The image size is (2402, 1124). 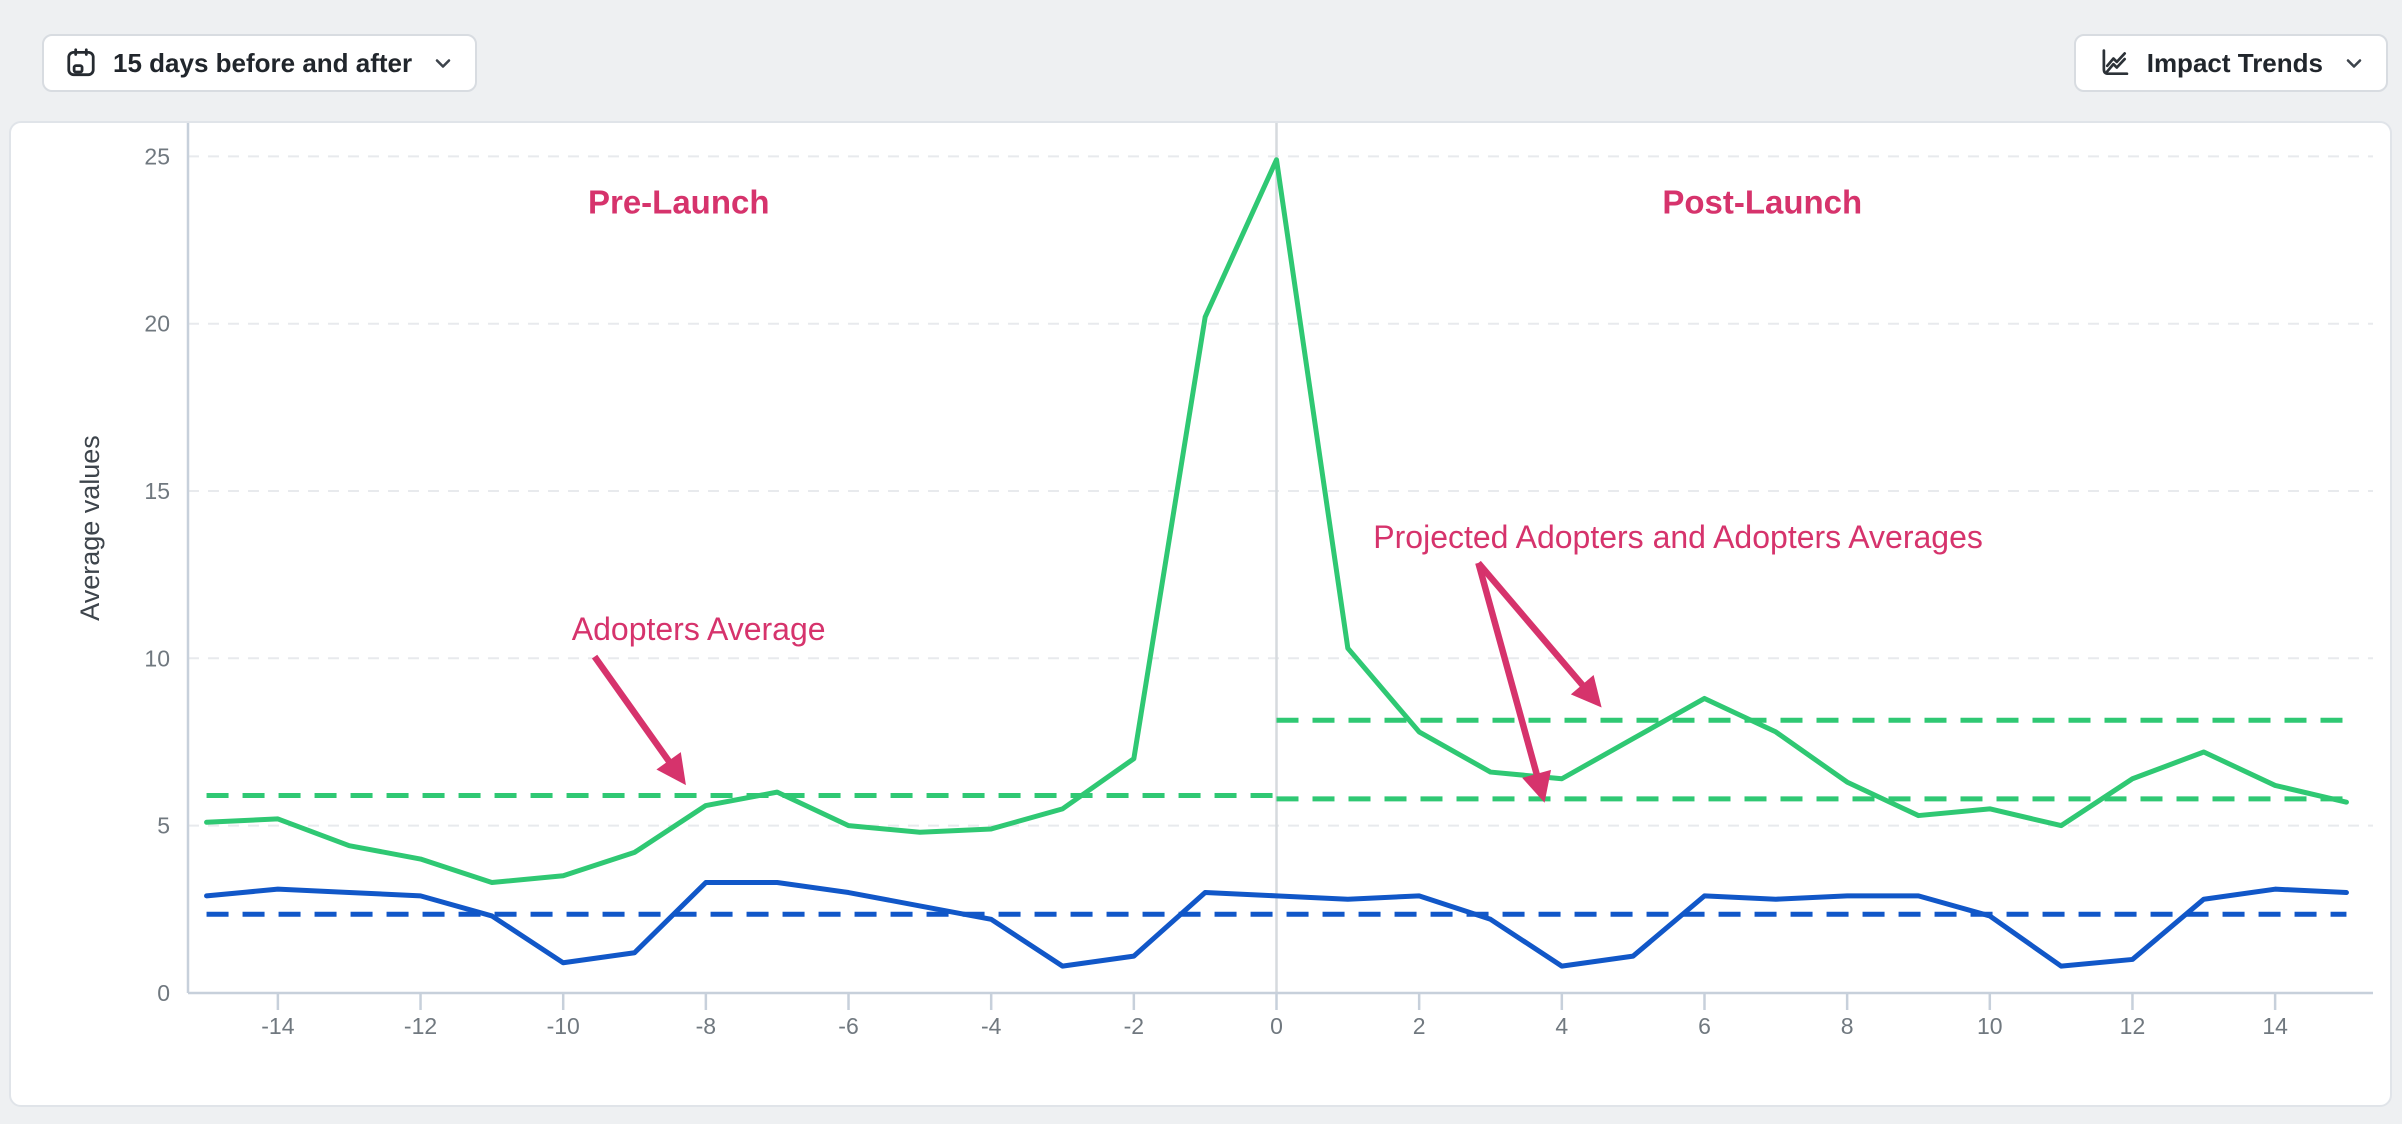 What do you see at coordinates (2114, 63) in the screenshot?
I see `line-chart-icon` at bounding box center [2114, 63].